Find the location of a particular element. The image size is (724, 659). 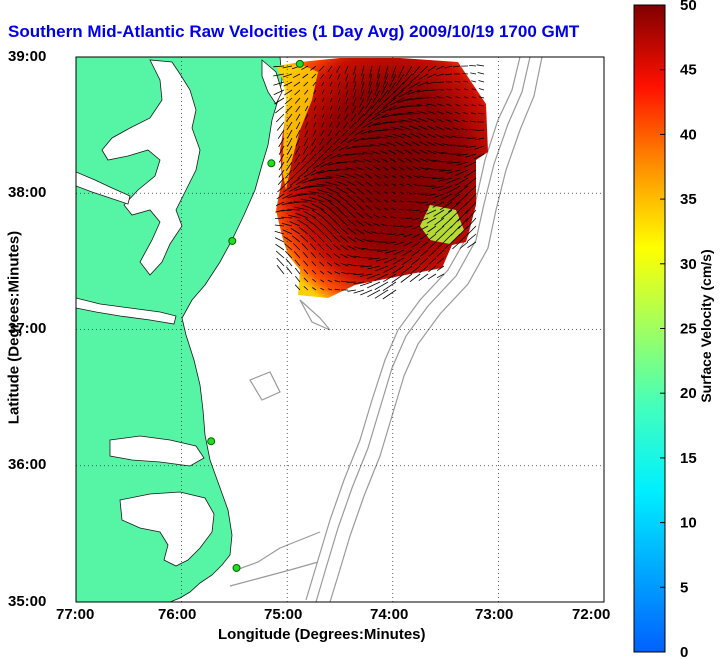

y-tick-38: 38:00 is located at coordinates (27, 192).